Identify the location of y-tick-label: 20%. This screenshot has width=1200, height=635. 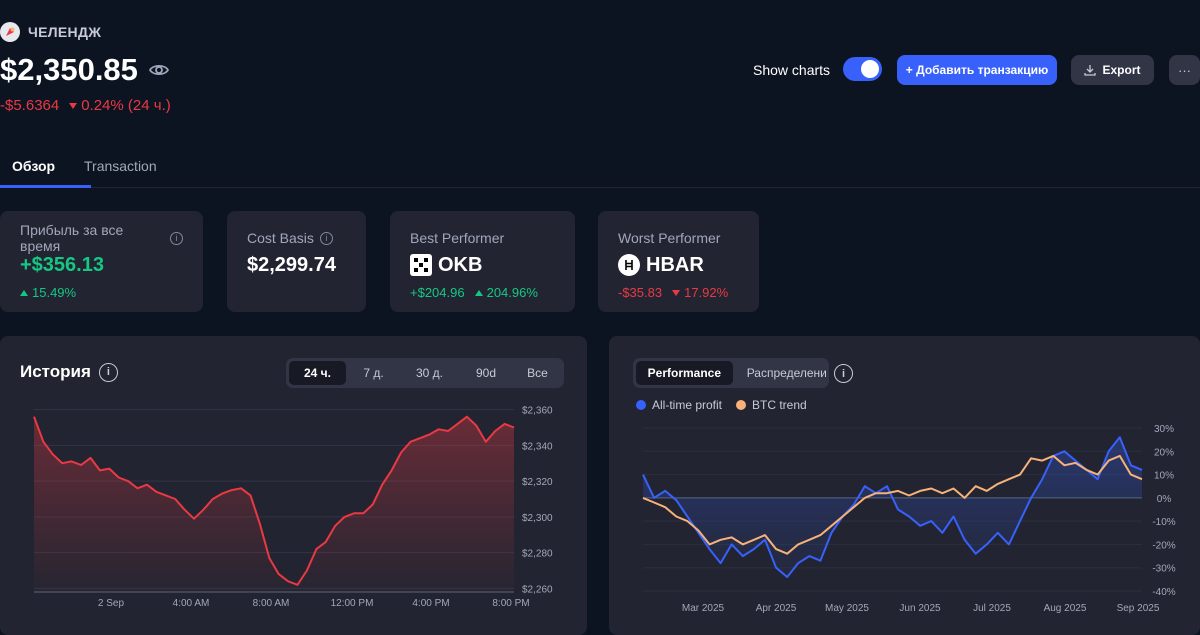
(1164, 452).